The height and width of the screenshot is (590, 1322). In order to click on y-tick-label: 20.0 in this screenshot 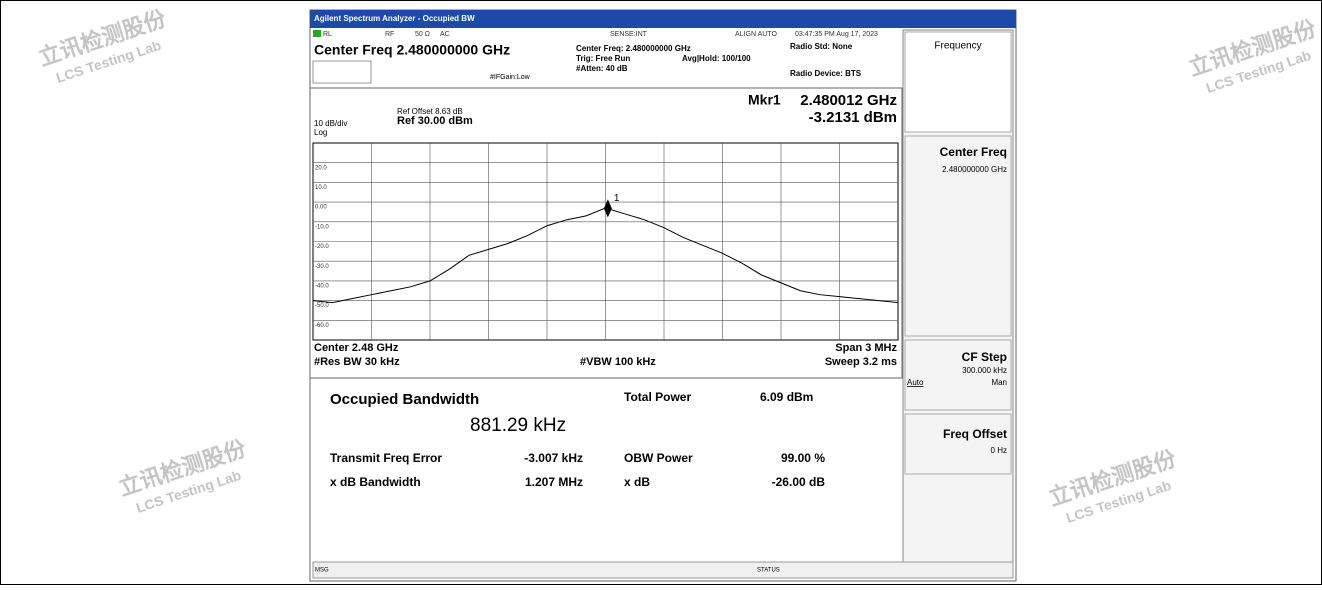, I will do `click(321, 168)`.